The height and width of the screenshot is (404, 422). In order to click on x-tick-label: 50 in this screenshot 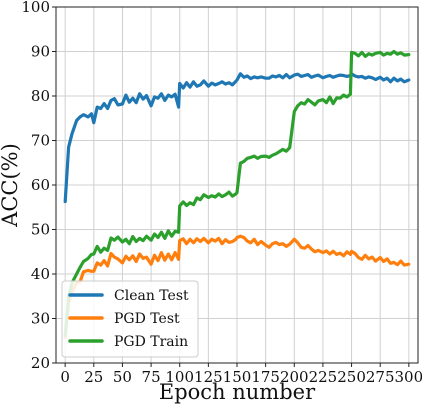, I will do `click(122, 377)`.